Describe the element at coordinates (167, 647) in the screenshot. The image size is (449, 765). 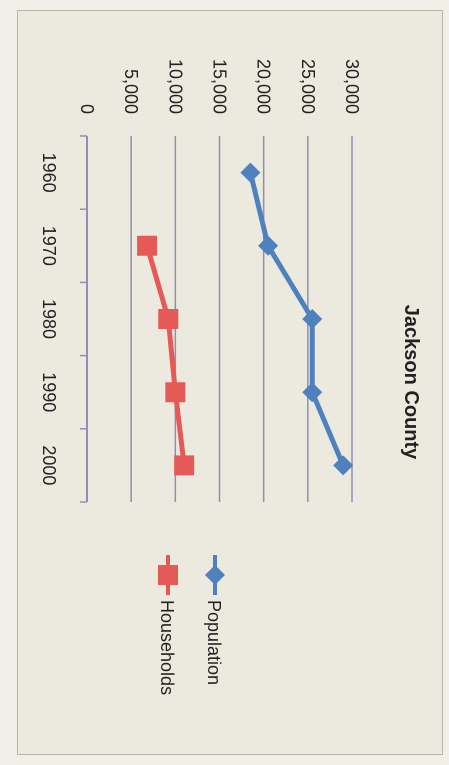
I see `legend-label-households: Households` at that location.